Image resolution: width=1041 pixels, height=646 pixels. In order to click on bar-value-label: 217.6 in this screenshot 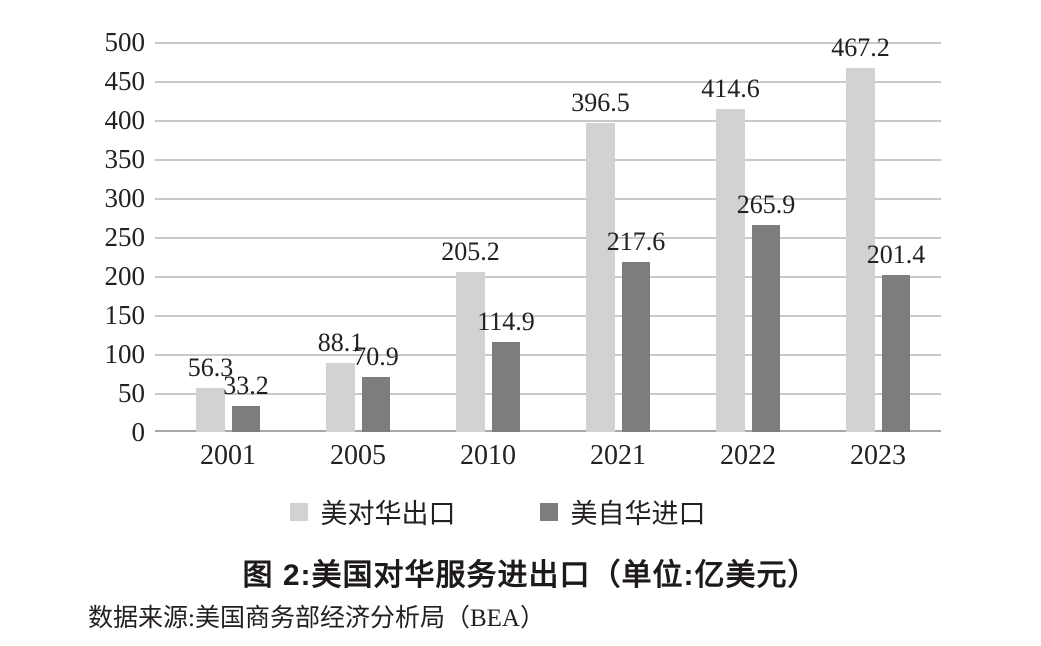, I will do `click(636, 242)`.